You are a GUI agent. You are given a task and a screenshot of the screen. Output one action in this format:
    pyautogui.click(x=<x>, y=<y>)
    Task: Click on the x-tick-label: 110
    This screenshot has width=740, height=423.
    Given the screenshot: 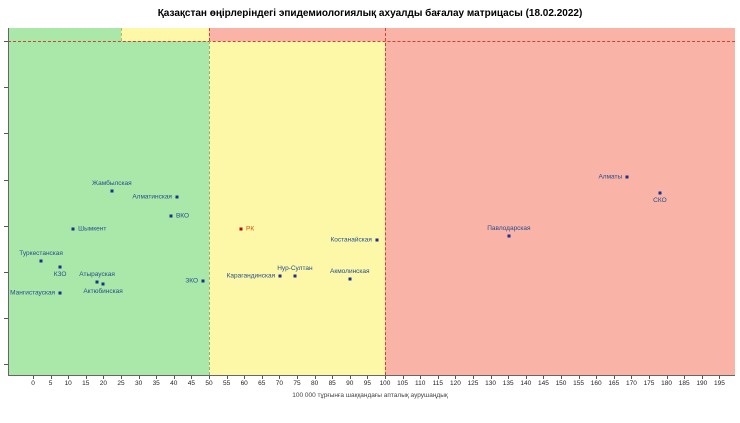 What is the action you would take?
    pyautogui.click(x=420, y=383)
    